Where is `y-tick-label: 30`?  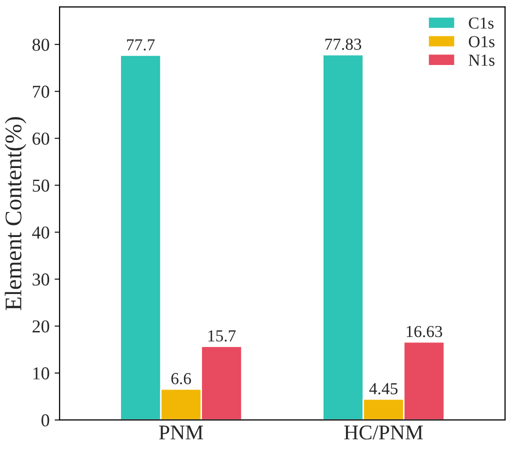 y-tick-label: 30 is located at coordinates (41, 279).